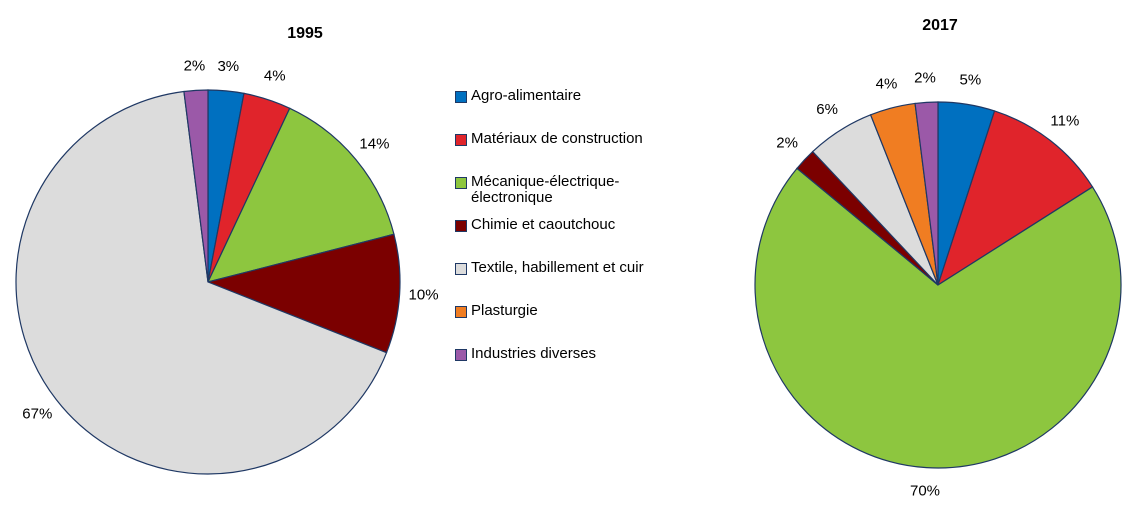 The width and height of the screenshot is (1122, 508). What do you see at coordinates (575, 152) in the screenshot?
I see `legend-item: Matériaux de construction` at bounding box center [575, 152].